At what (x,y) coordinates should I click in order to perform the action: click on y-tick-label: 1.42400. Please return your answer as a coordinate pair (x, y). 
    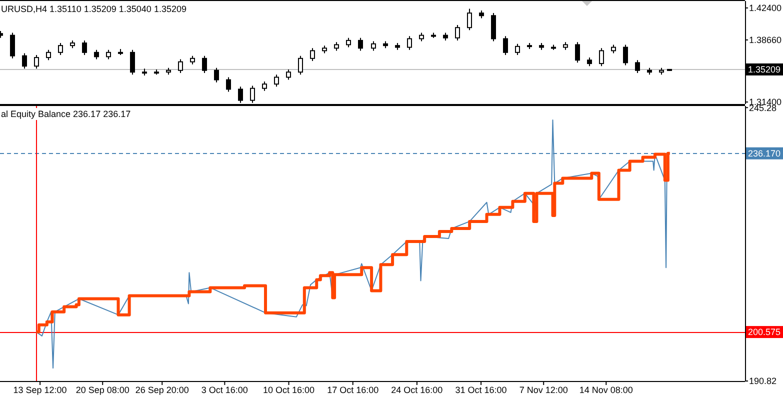
    Looking at the image, I should click on (765, 8).